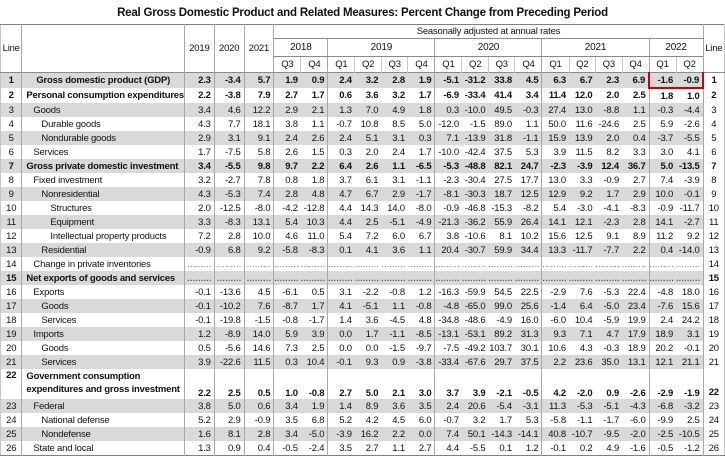 The height and width of the screenshot is (469, 725). Describe the element at coordinates (421, 250) in the screenshot. I see `value-cell: 1.1` at that location.